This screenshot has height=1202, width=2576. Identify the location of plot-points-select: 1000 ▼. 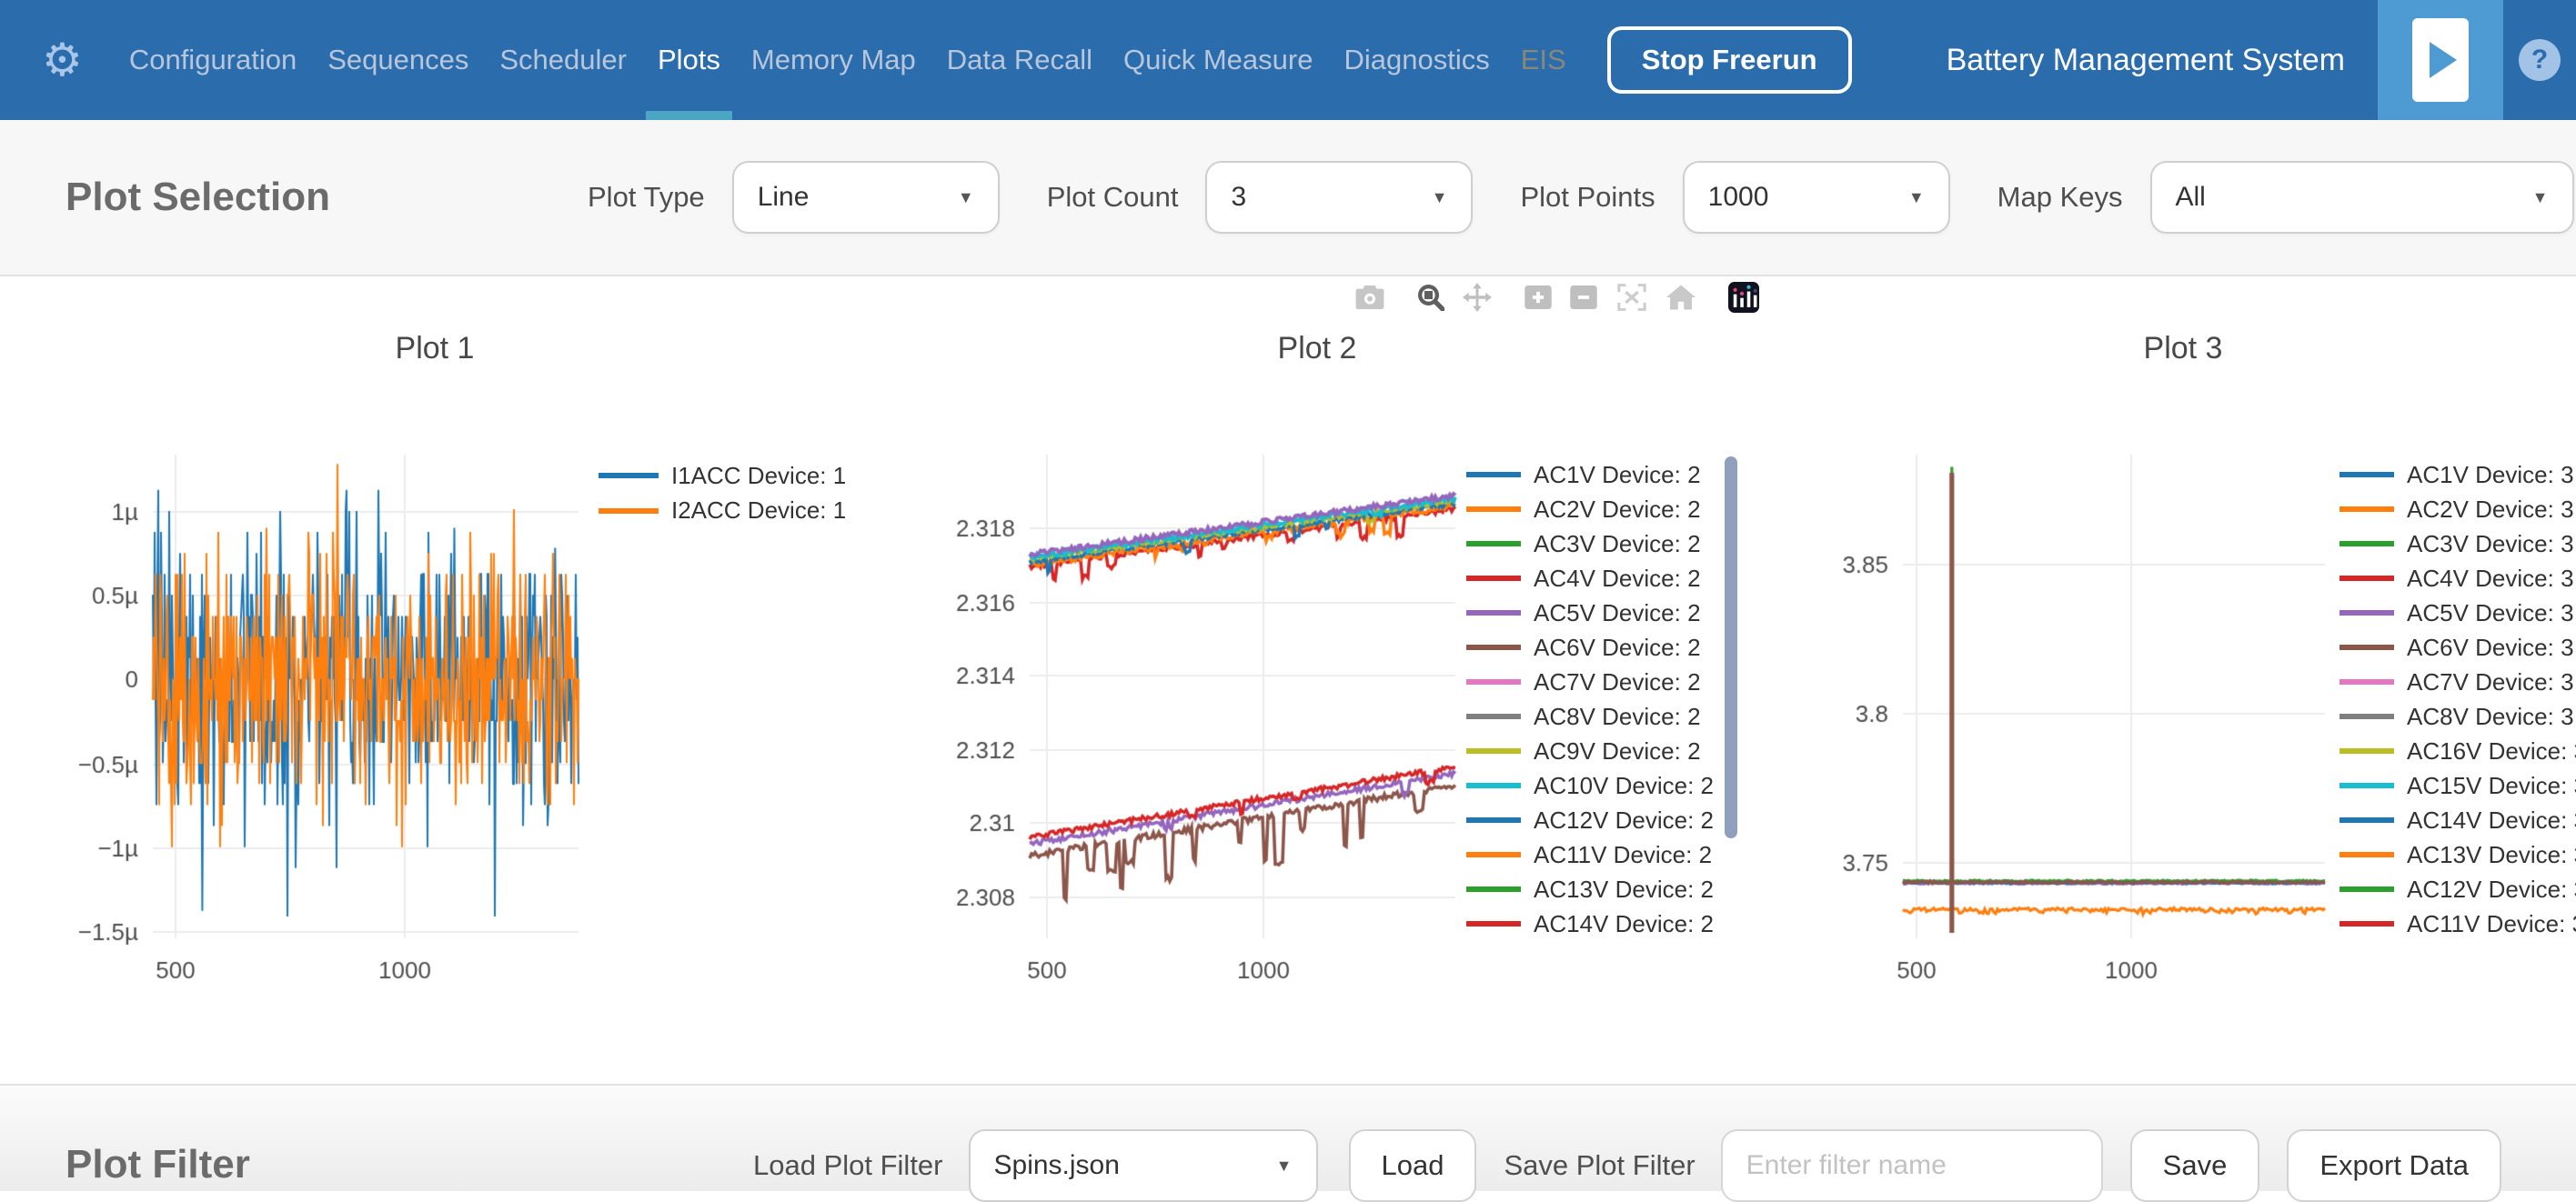
(1816, 197).